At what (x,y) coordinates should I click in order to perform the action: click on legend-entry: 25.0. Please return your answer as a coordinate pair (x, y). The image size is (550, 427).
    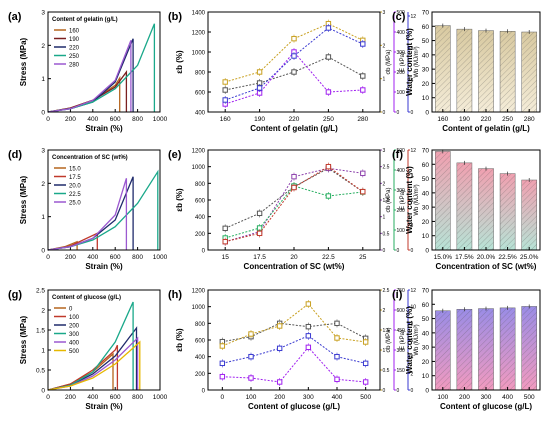
    Looking at the image, I should click on (75, 204).